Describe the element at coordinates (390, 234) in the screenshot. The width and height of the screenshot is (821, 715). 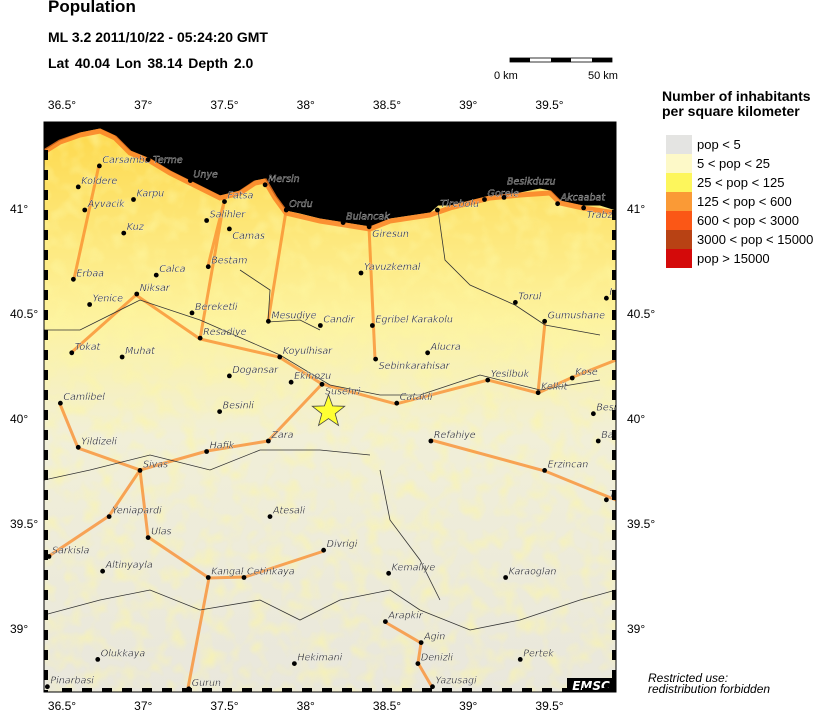
I see `city-label: Giresun` at that location.